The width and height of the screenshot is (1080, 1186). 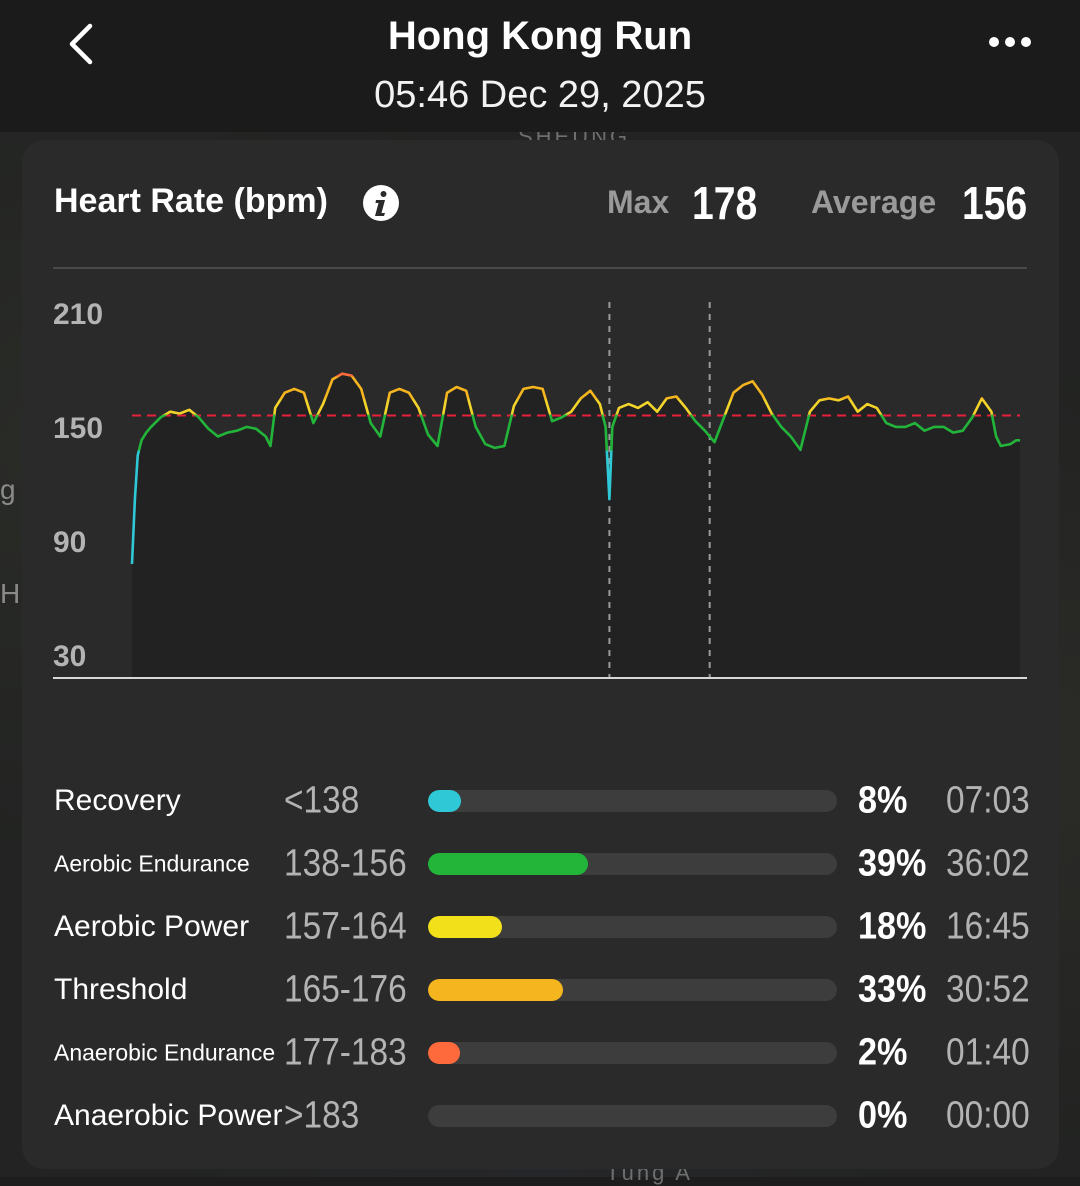 What do you see at coordinates (540, 36) in the screenshot?
I see `page-title: Hong Kong Run` at bounding box center [540, 36].